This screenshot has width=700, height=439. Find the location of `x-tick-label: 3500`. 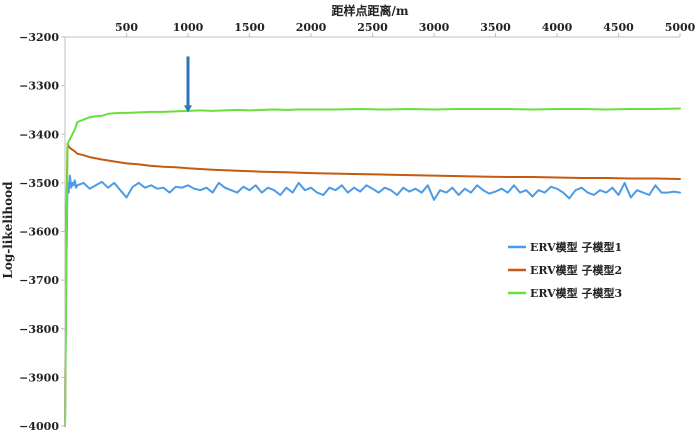

x-tick-label: 3500 is located at coordinates (495, 27).